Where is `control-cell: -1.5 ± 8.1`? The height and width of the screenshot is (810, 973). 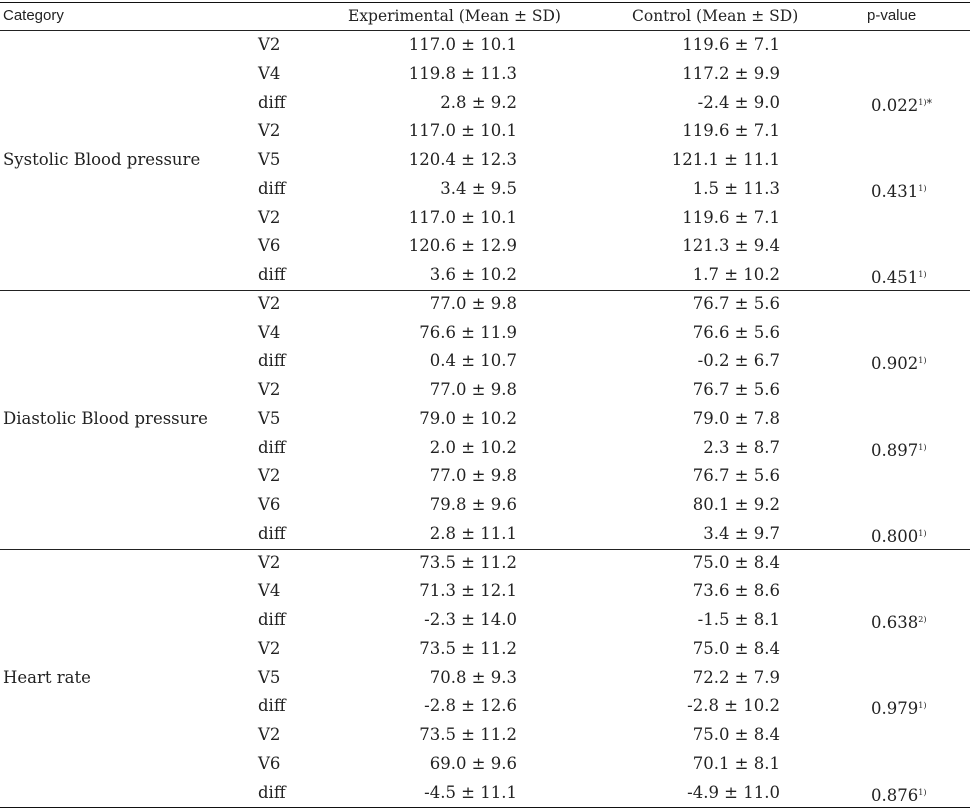 control-cell: -1.5 ± 8.1 is located at coordinates (739, 620).